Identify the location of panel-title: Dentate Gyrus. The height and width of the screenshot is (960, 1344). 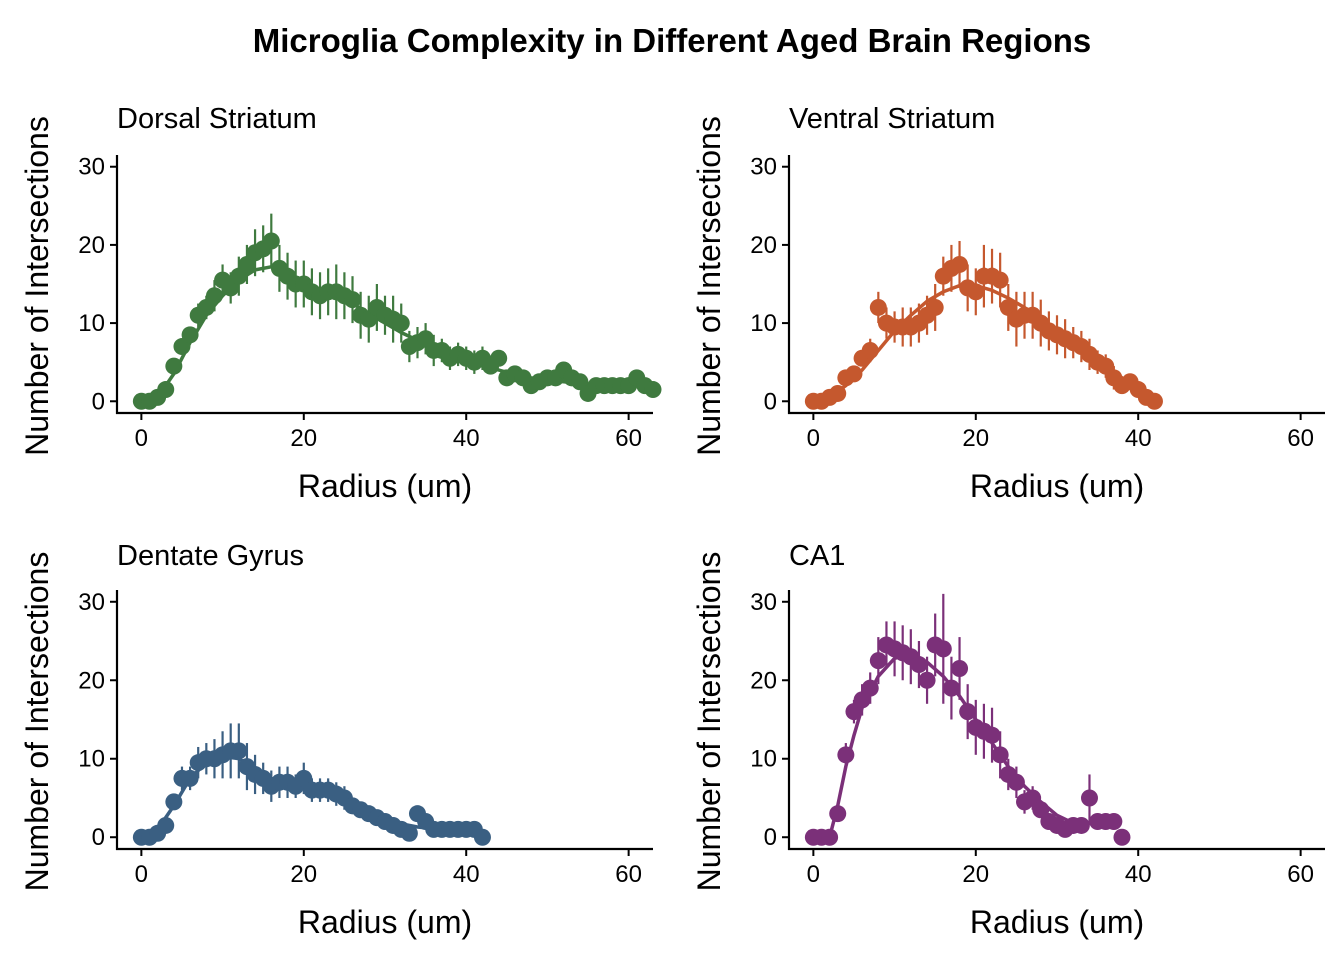
(210, 556).